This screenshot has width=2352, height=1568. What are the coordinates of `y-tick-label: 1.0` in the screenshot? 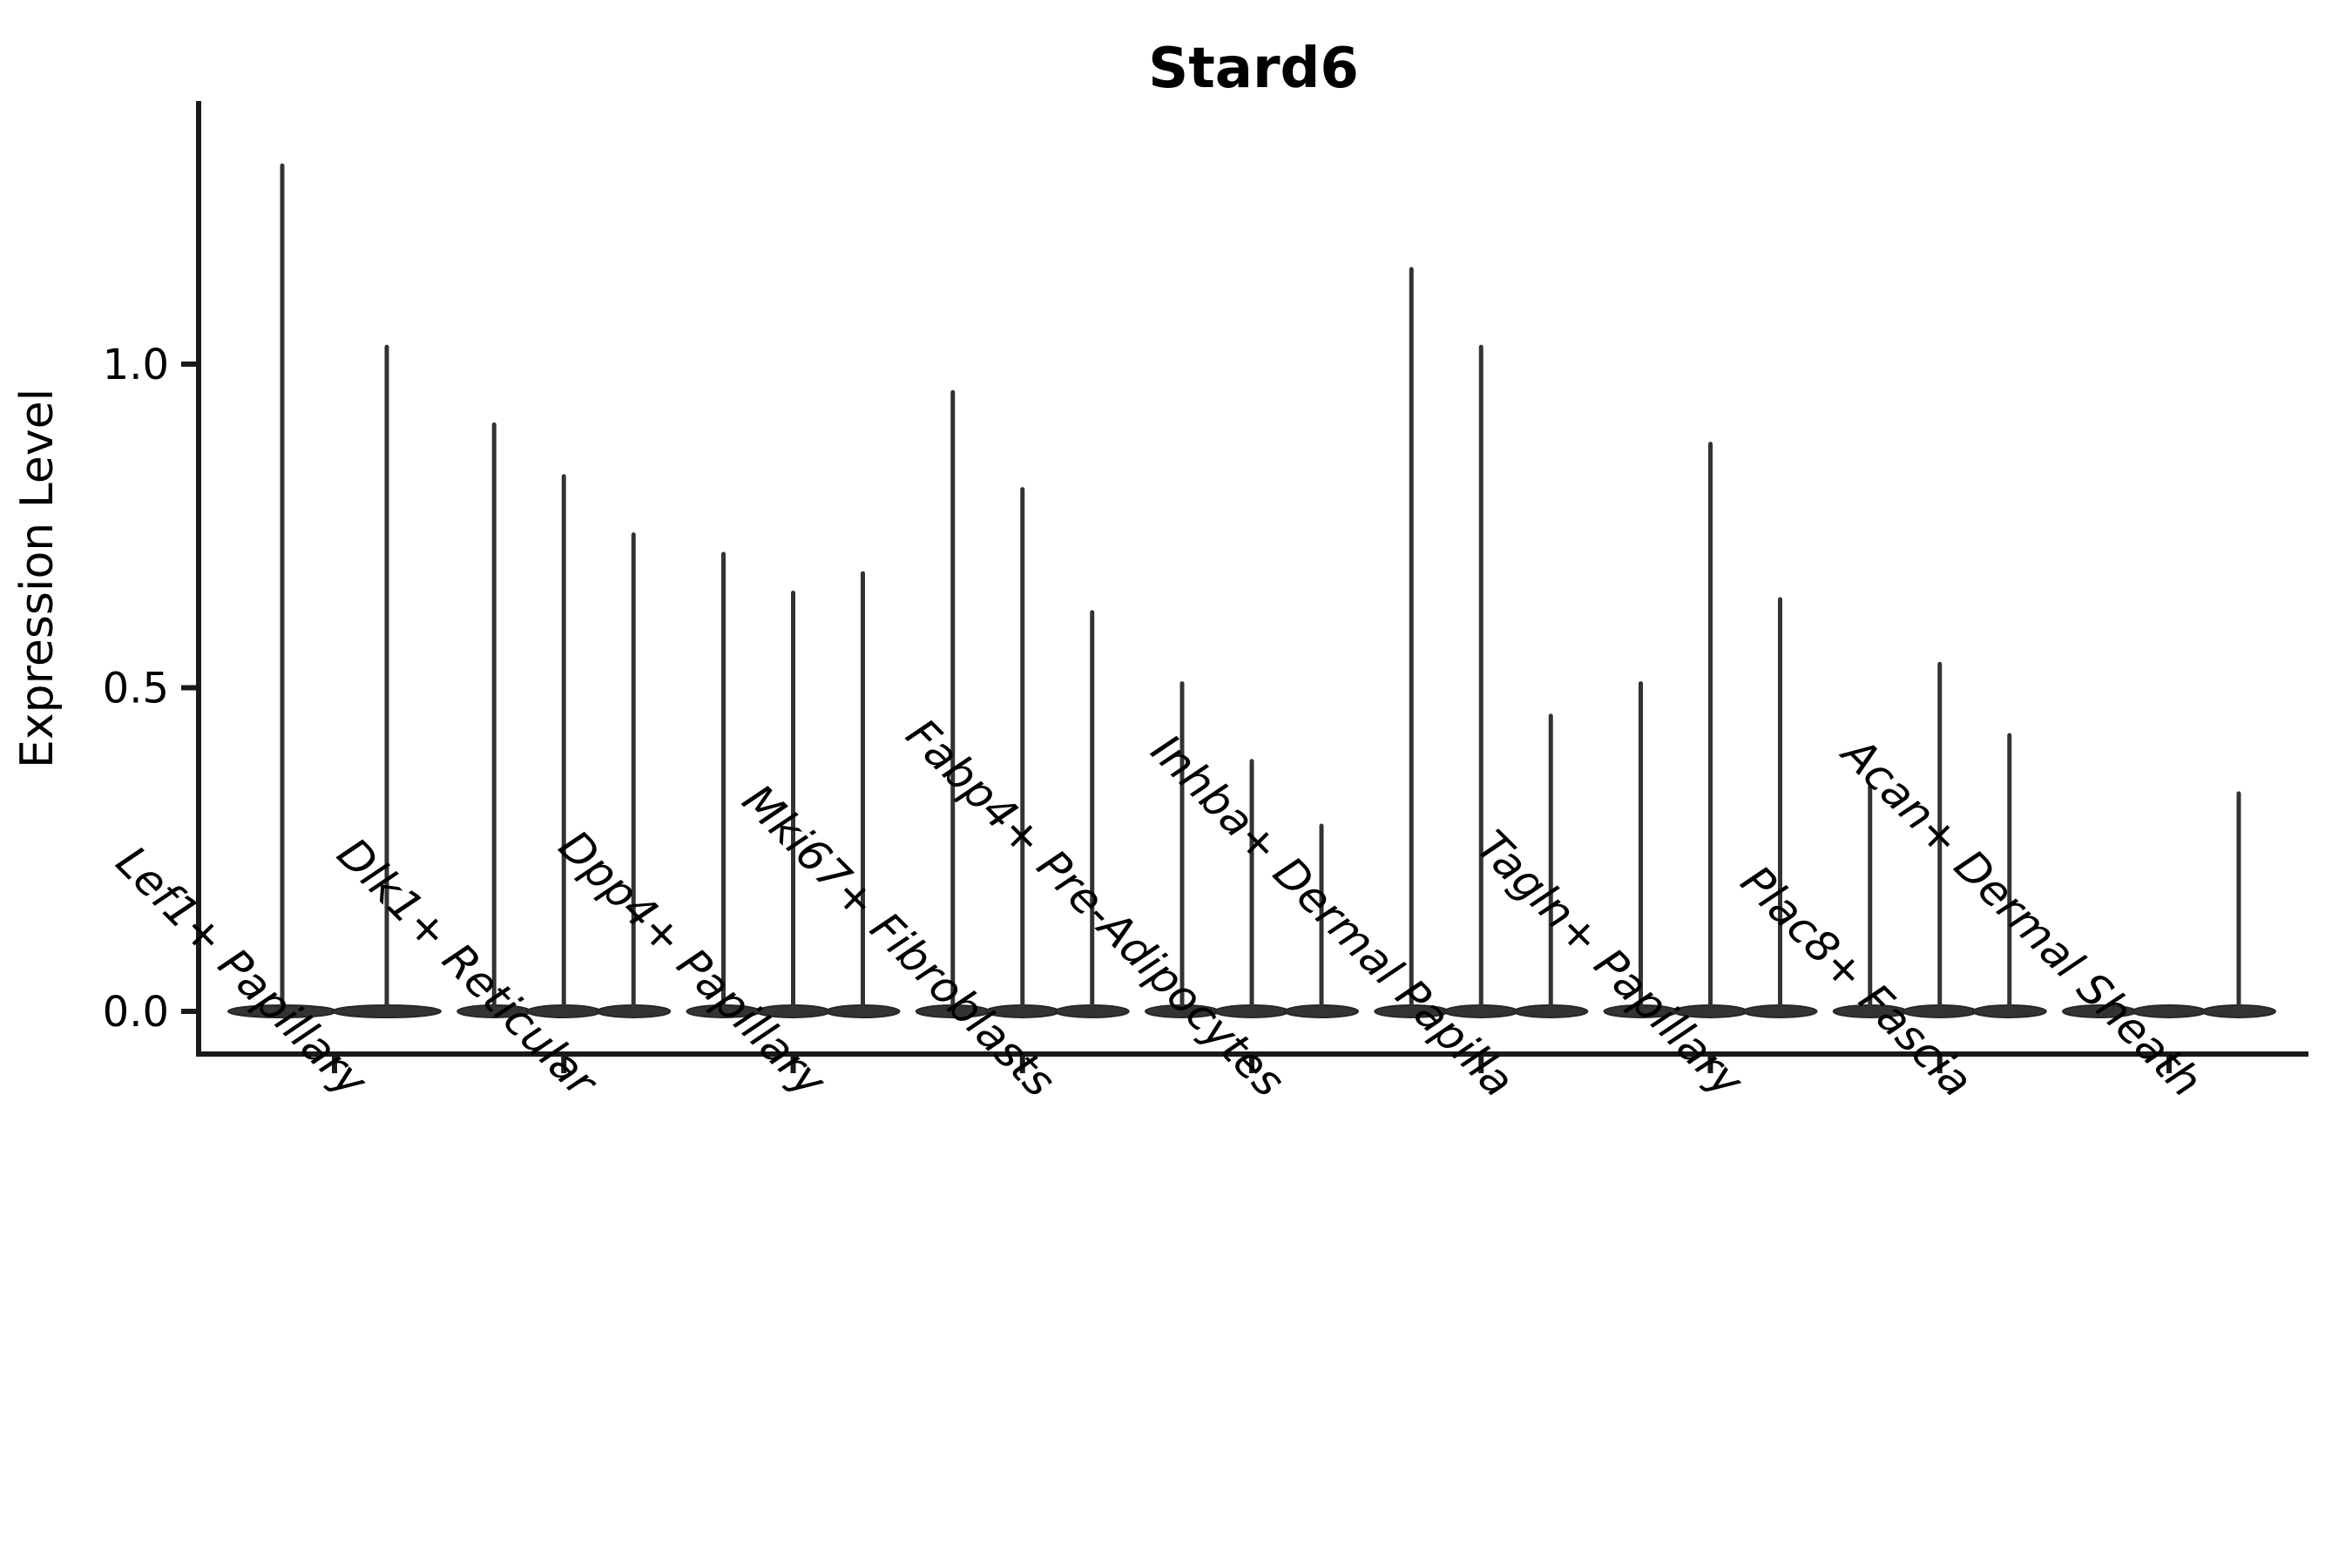 It's located at (136, 365).